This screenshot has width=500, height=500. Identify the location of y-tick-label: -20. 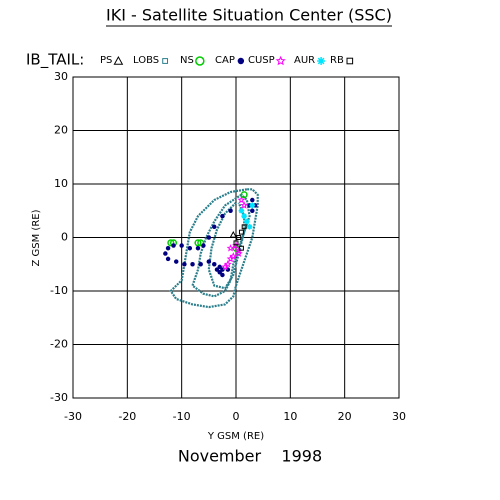
(59, 344).